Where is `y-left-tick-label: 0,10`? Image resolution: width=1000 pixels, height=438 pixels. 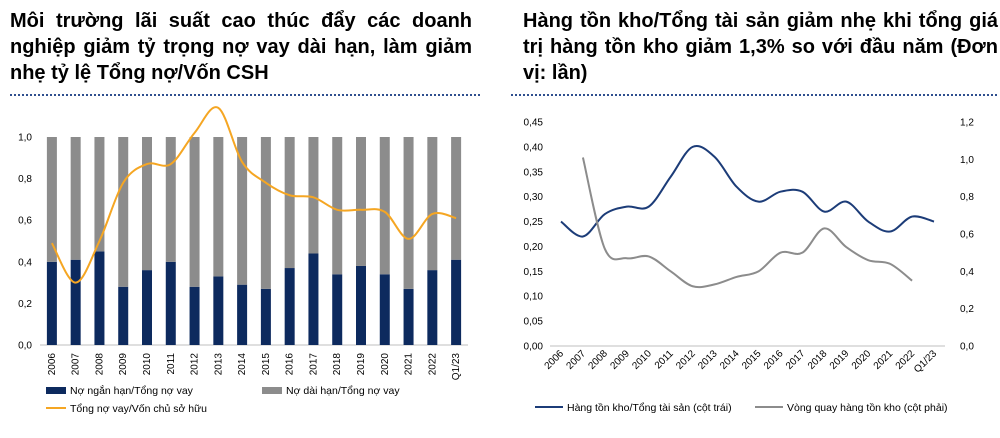 y-left-tick-label: 0,10 is located at coordinates (534, 297).